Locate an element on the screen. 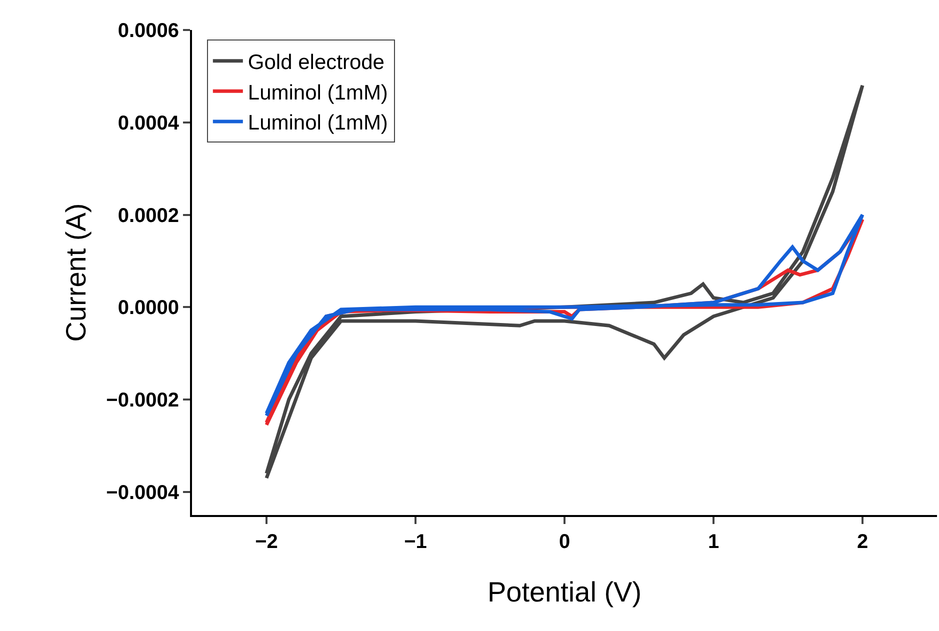  y-tick-label: −0.0002 is located at coordinates (142, 401).